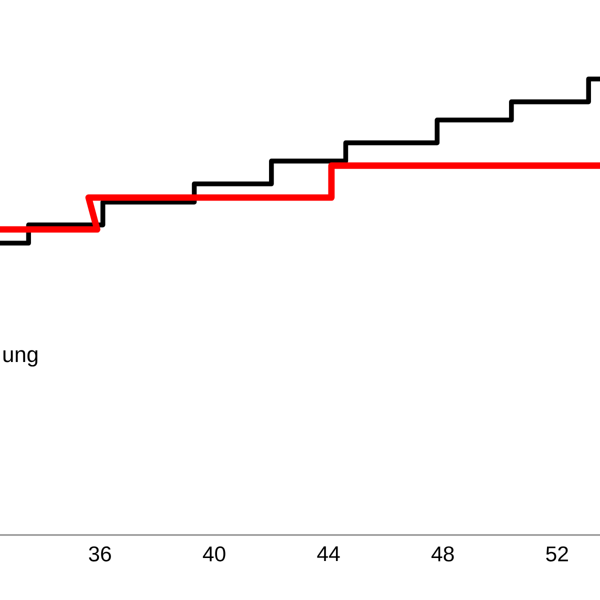 Image resolution: width=600 pixels, height=600 pixels. What do you see at coordinates (557, 554) in the screenshot?
I see `x-tick-label: 52` at bounding box center [557, 554].